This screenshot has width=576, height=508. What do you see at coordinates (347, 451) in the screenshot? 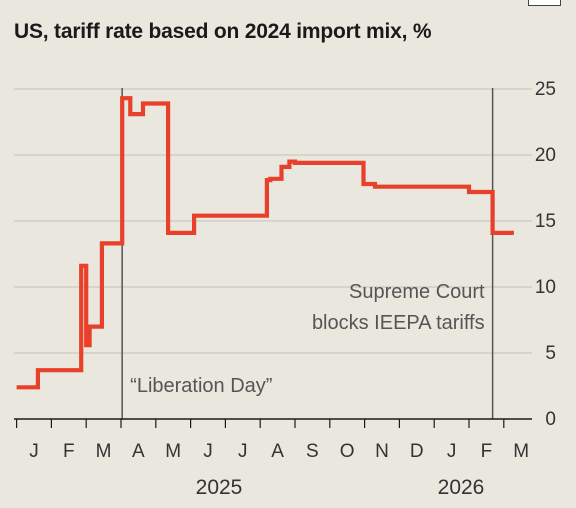
I see `x-tick-label: O` at bounding box center [347, 451].